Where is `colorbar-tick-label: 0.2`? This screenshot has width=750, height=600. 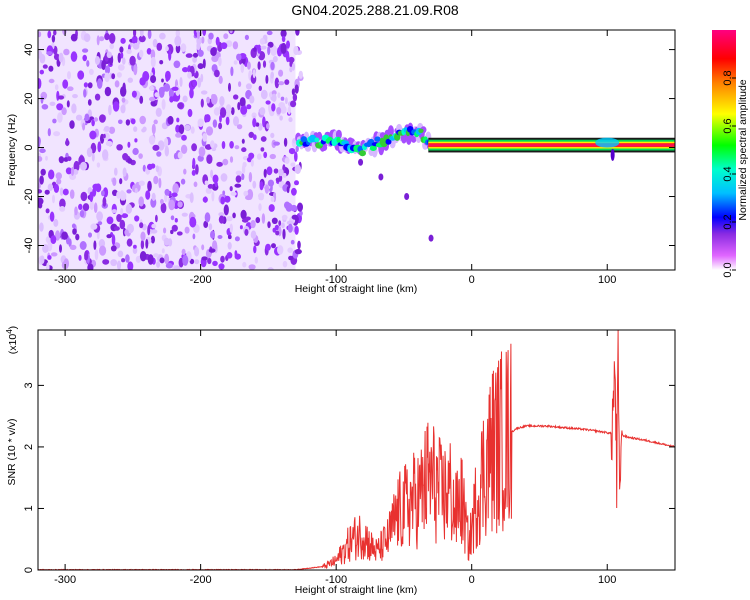
colorbar-tick-label: 0.2 is located at coordinates (728, 221).